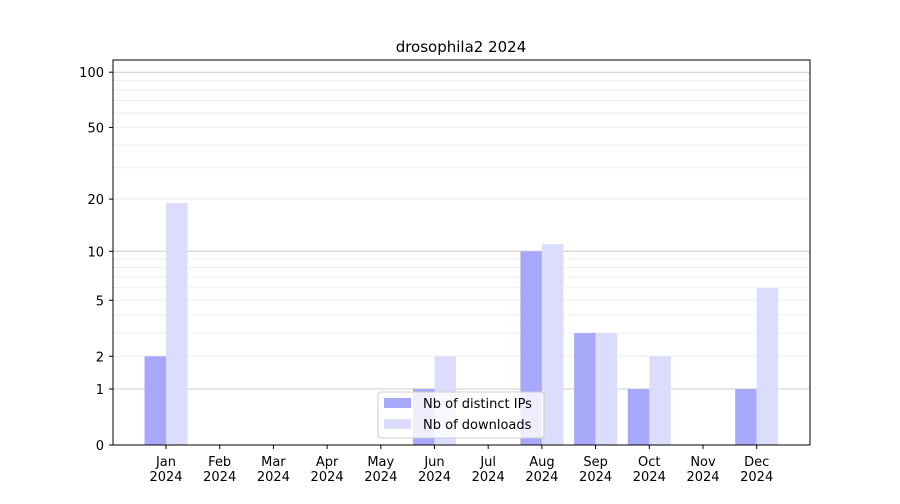 The height and width of the screenshot is (504, 900). What do you see at coordinates (461, 47) in the screenshot?
I see `chart-title: drosophila2 2024` at bounding box center [461, 47].